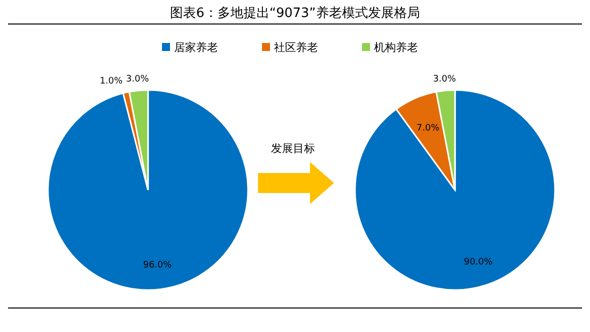  What do you see at coordinates (478, 262) in the screenshot?
I see `data-label: 90.0%` at bounding box center [478, 262].